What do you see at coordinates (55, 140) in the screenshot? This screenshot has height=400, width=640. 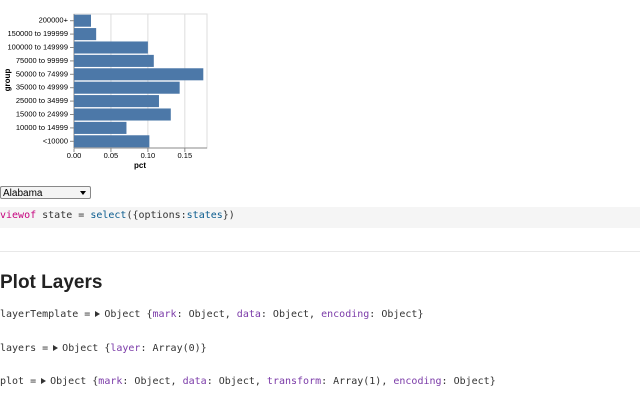 I see `y-tick-label: <10000` at bounding box center [55, 140].